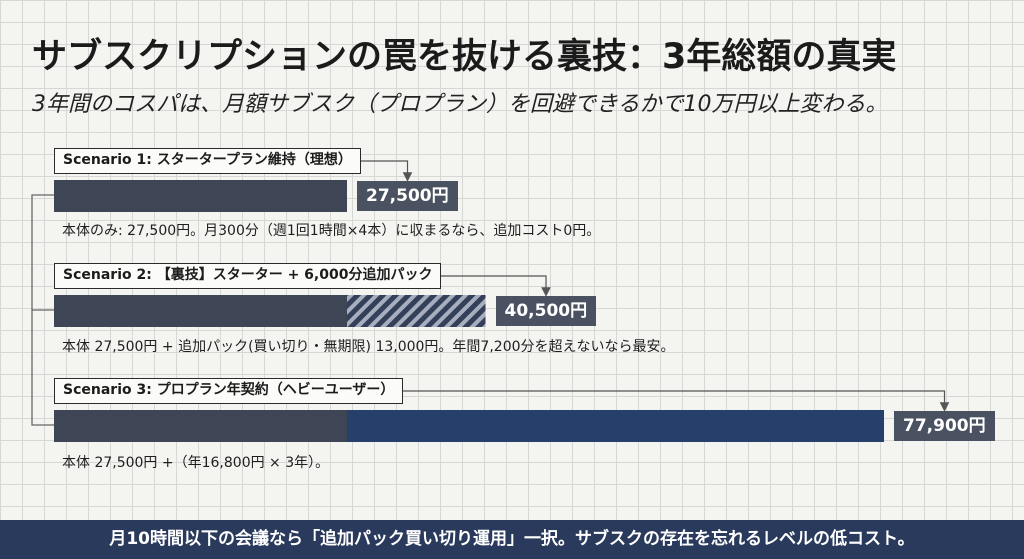  What do you see at coordinates (248, 276) in the screenshot?
I see `scenario-2-label: Scenario 2: 【裏技】スターター + 6,000分追加パック` at bounding box center [248, 276].